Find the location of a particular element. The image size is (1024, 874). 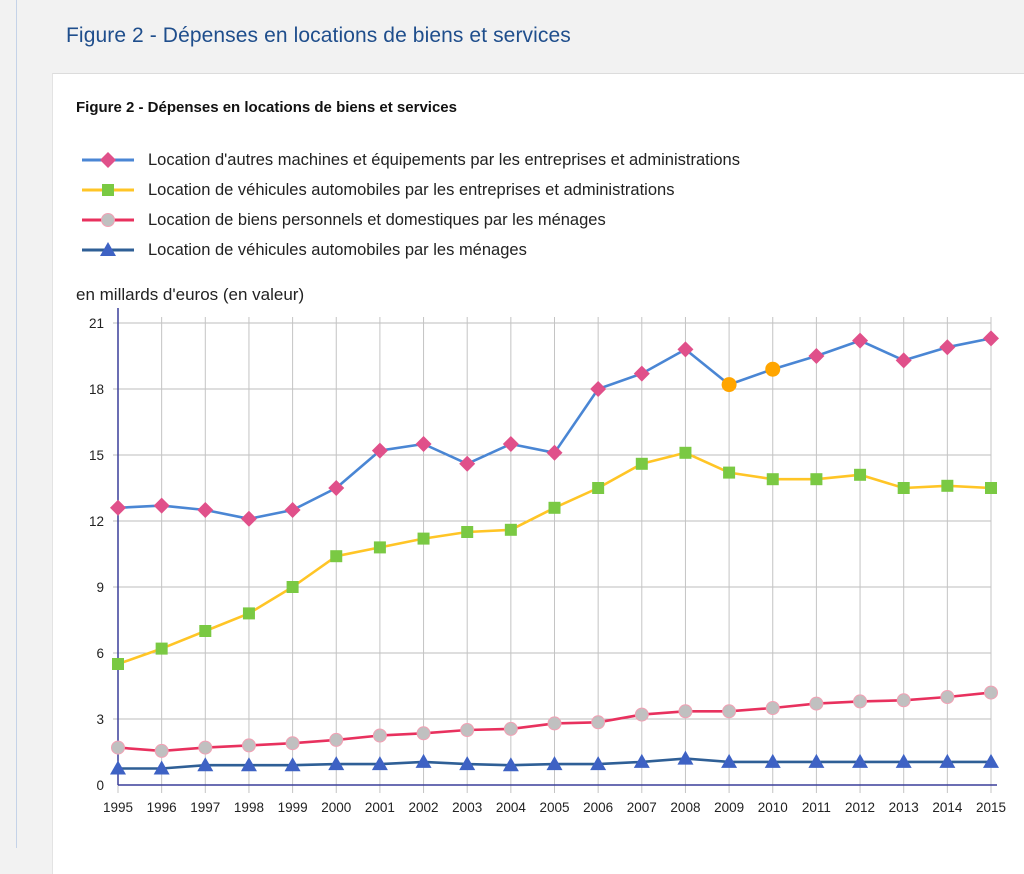

legend-triangle-marker-icon is located at coordinates (108, 249).